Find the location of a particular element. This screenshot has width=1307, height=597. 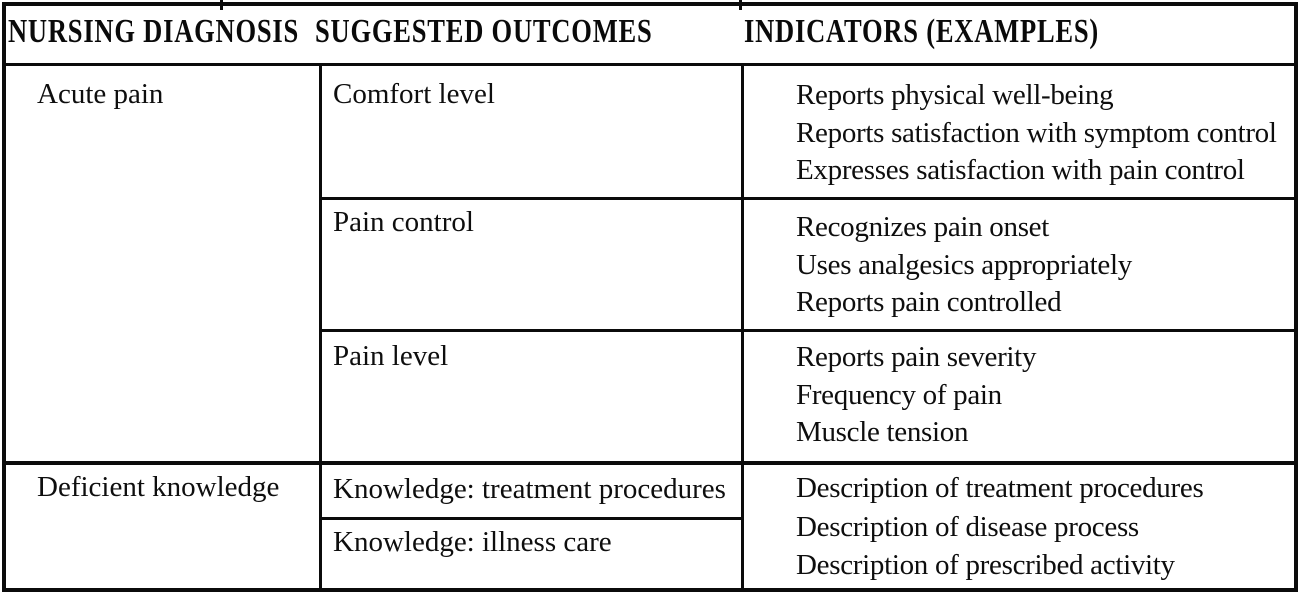

column-divider-diagnosis-outcomes is located at coordinates (320, 327).